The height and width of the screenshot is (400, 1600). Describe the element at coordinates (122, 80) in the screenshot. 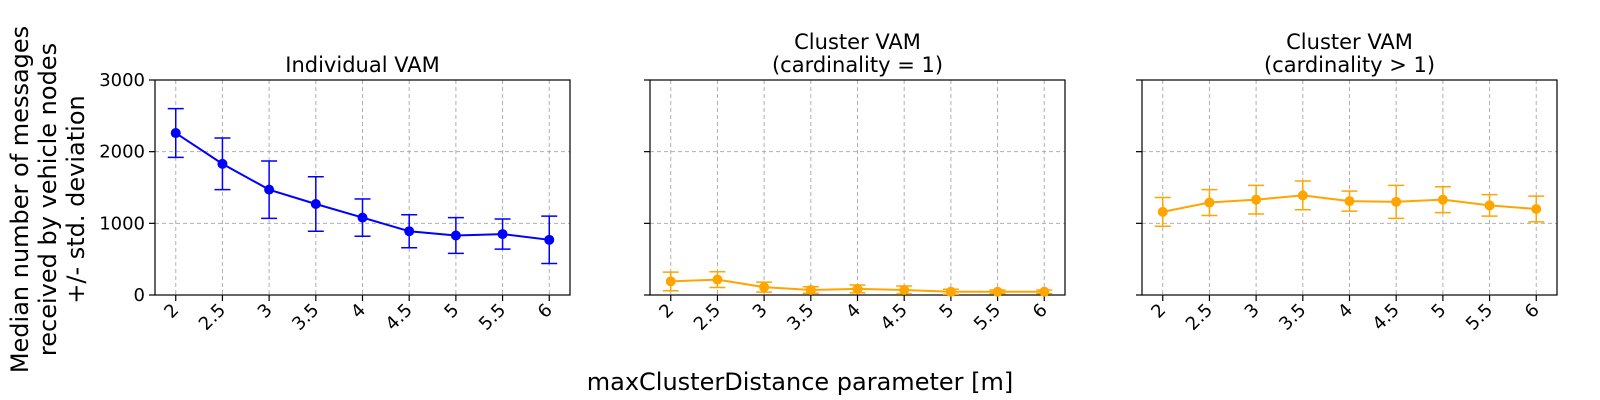

I see `y-tick-label: 3000` at that location.